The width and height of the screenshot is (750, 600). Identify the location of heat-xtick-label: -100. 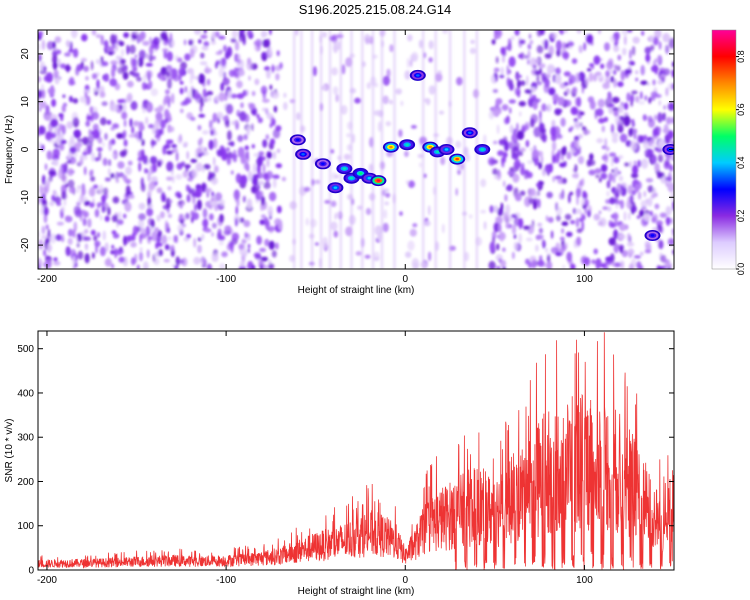
(226, 279).